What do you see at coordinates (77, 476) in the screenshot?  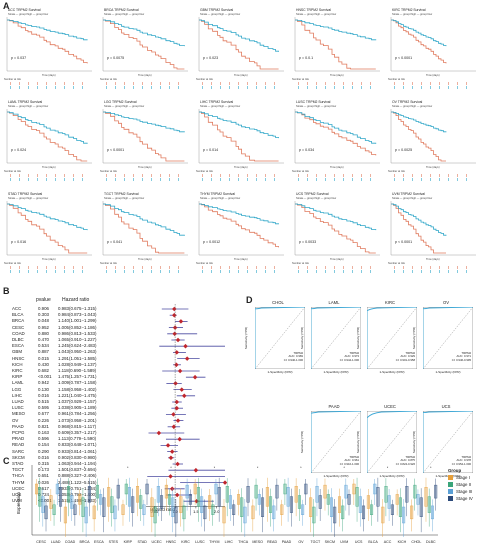 I see `forest-hr: 0.888(0.327−2.406)` at bounding box center [77, 476].